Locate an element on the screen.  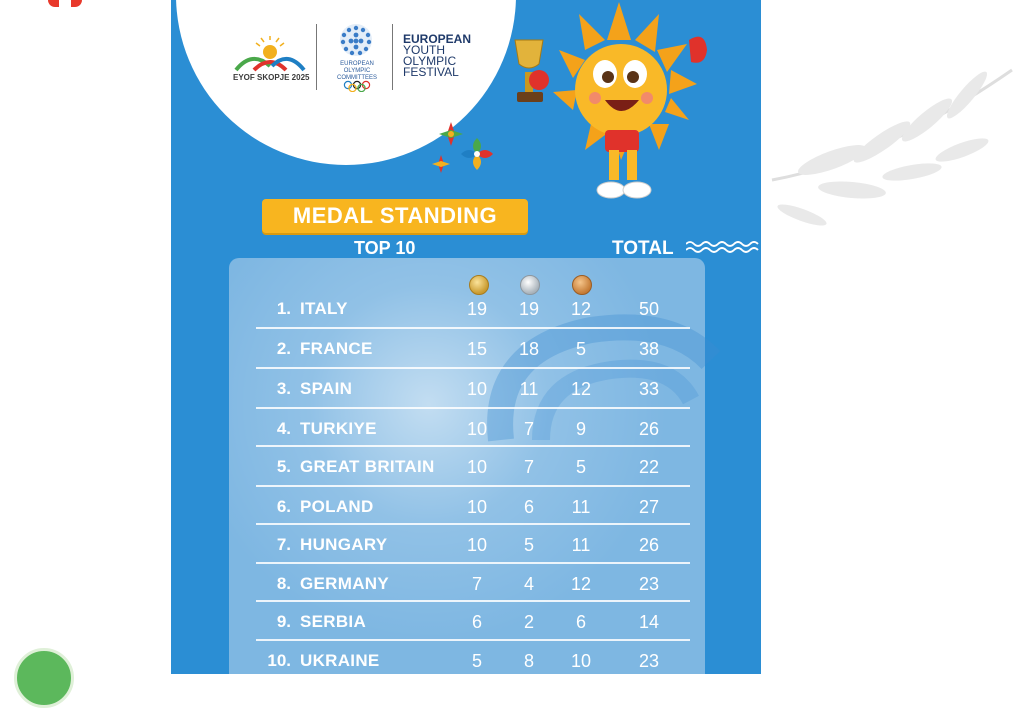
total-count-cell: 22 is located at coordinates (649, 467).